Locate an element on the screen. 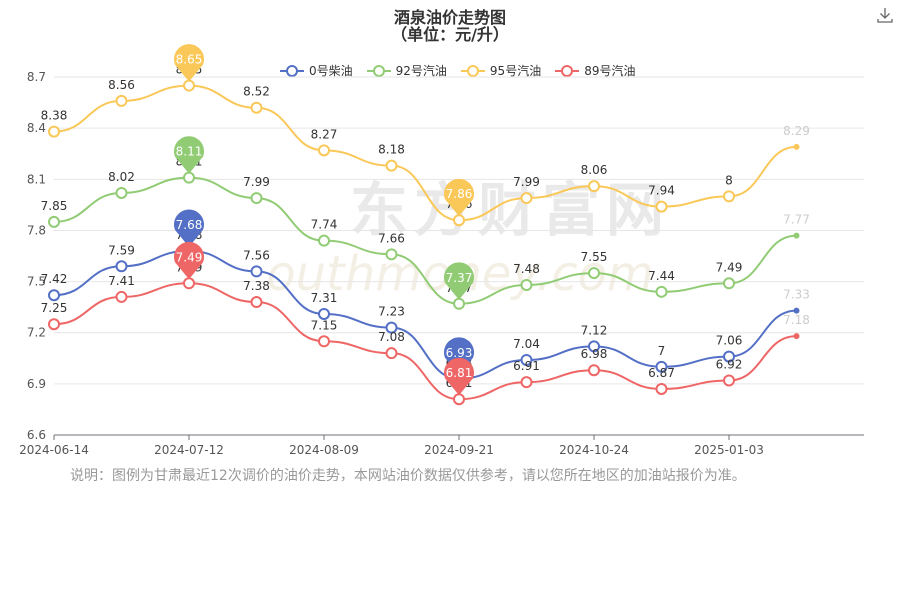 The image size is (900, 600). legend-label: 95号汽油 is located at coordinates (515, 71).